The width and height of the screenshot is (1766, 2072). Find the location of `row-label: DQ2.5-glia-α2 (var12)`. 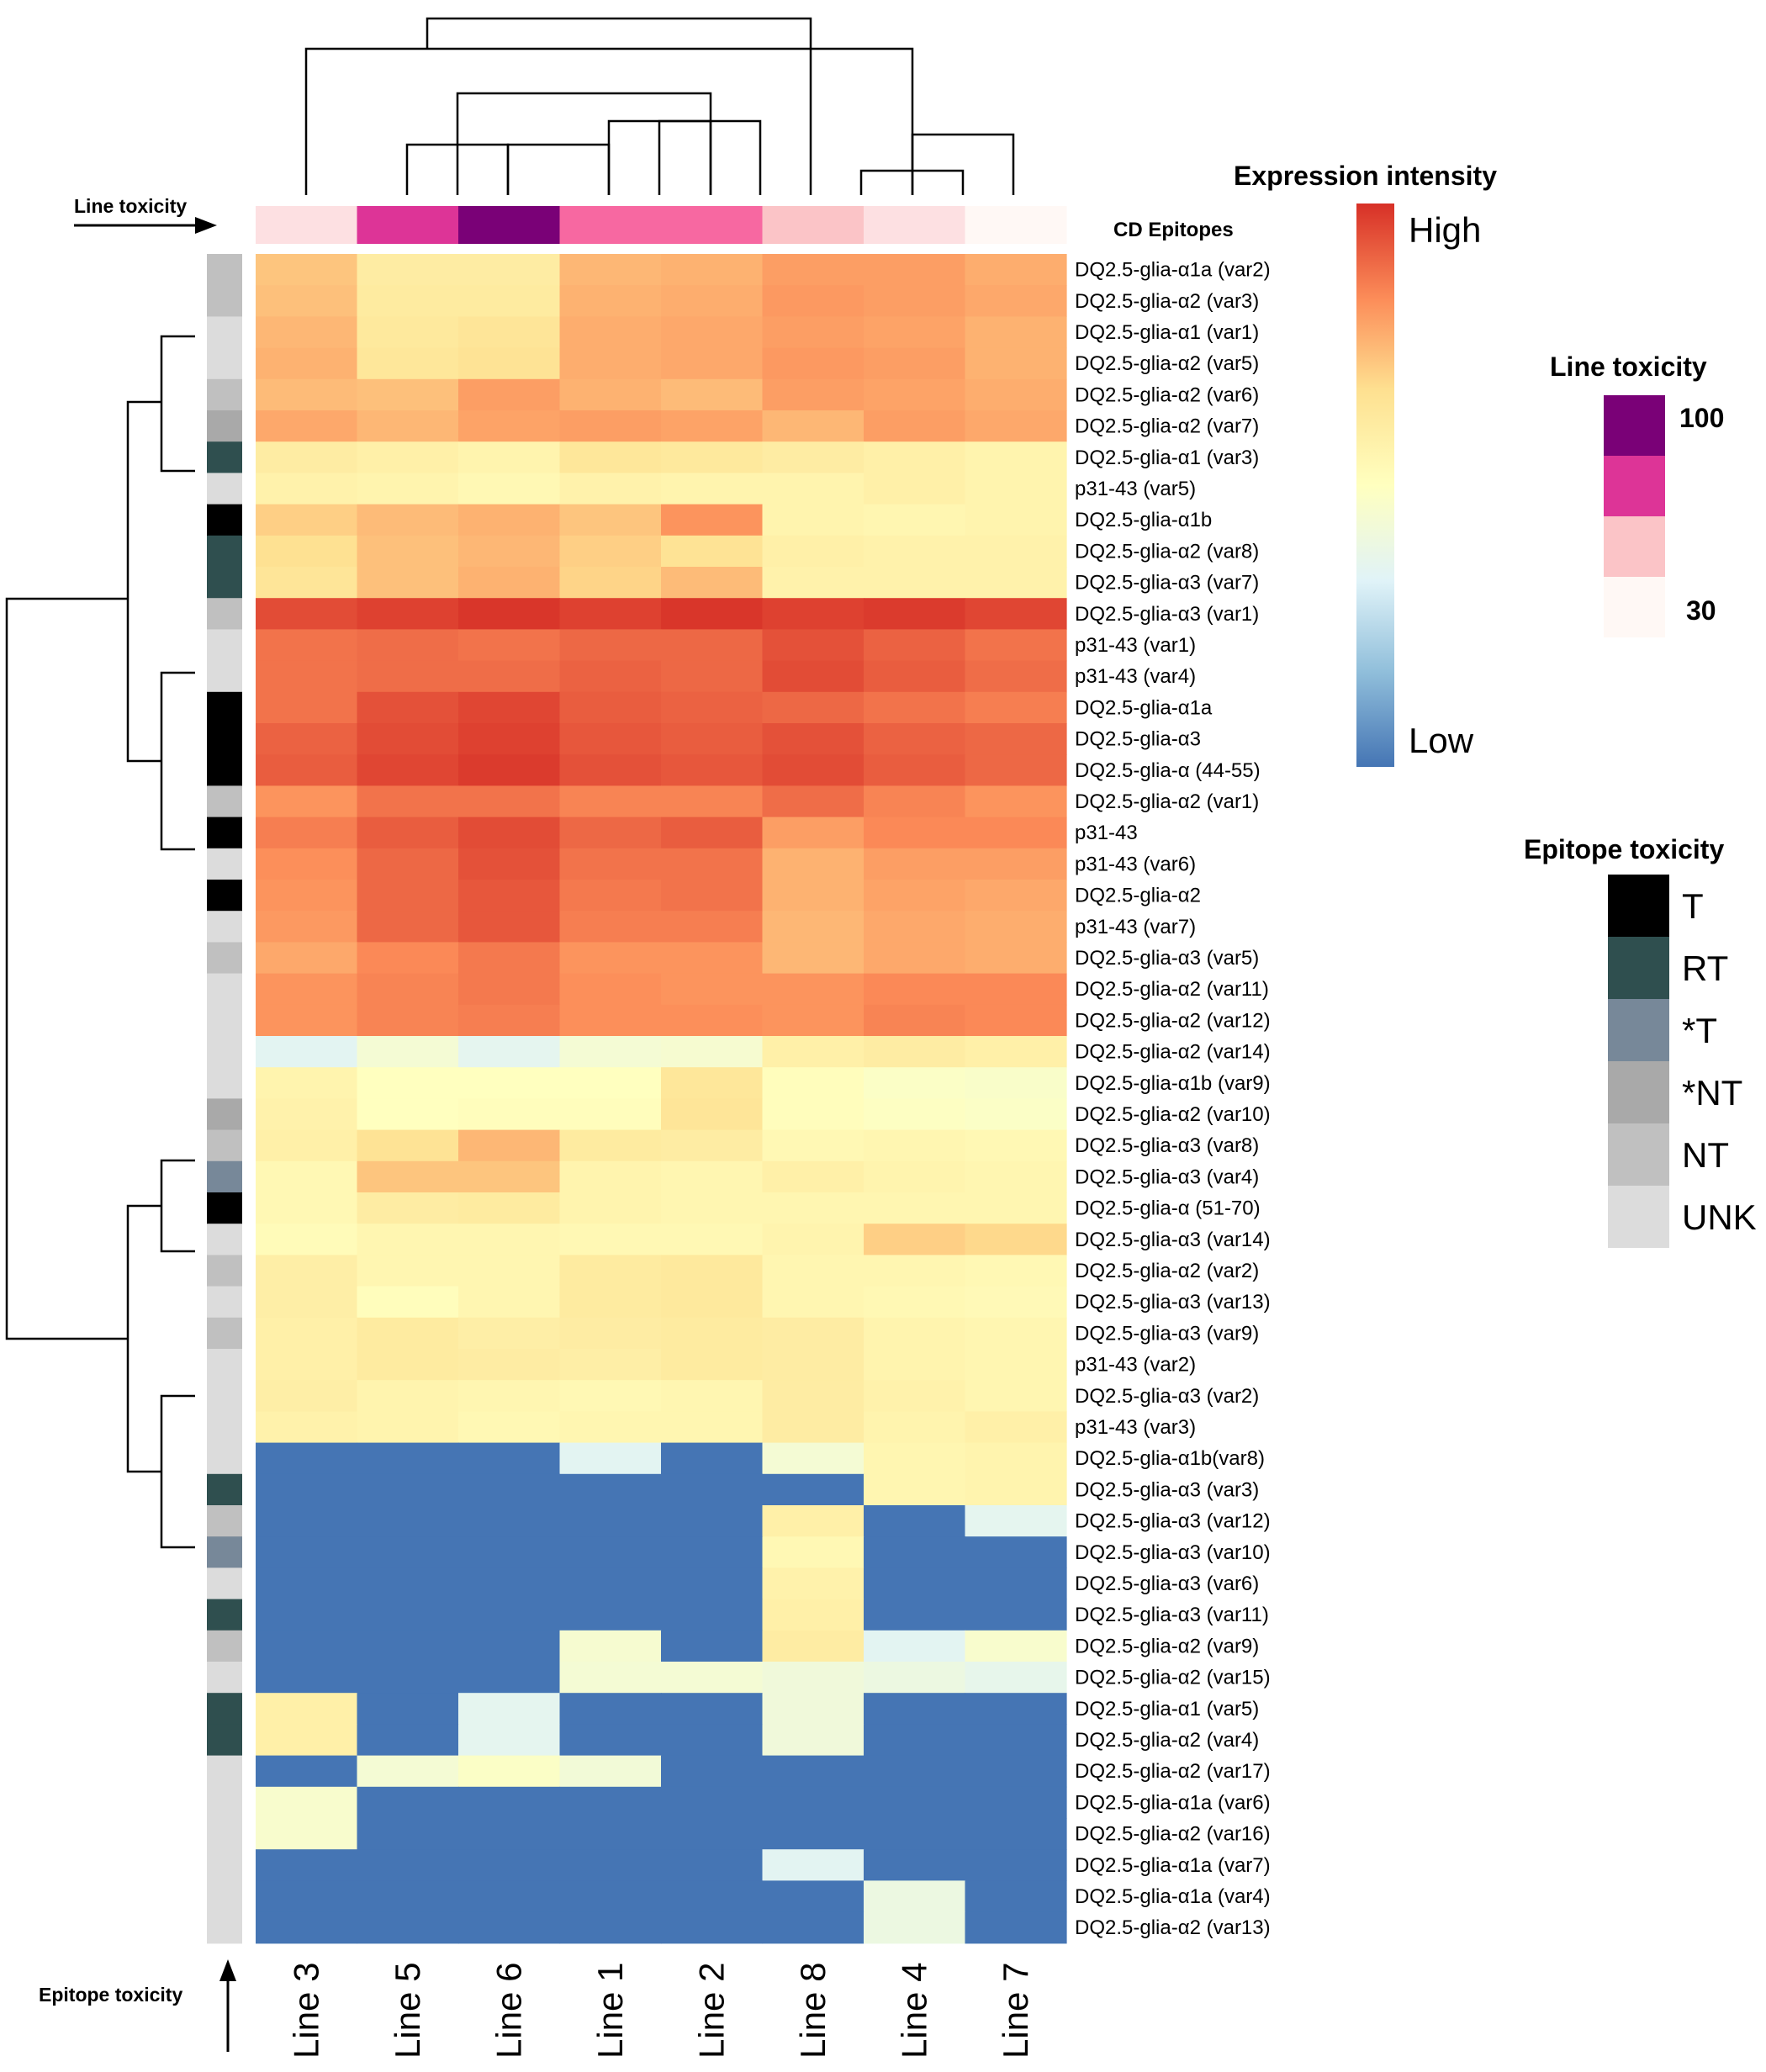

row-label: DQ2.5-glia-α2 (var12) is located at coordinates (1173, 1021).